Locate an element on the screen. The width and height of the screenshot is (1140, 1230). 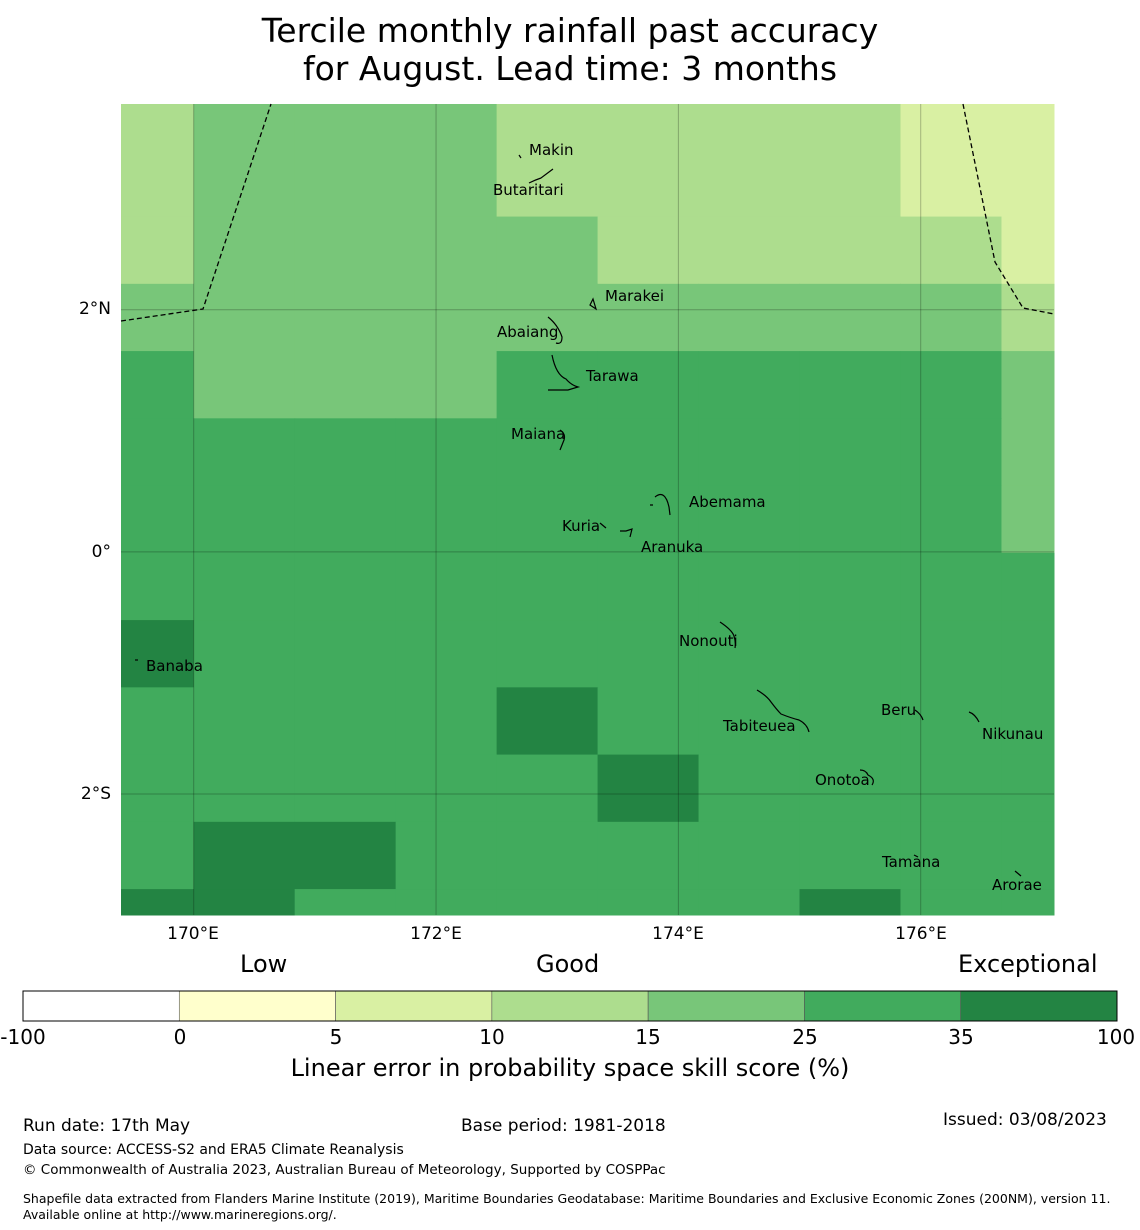
colorbar is located at coordinates (570, 1006).